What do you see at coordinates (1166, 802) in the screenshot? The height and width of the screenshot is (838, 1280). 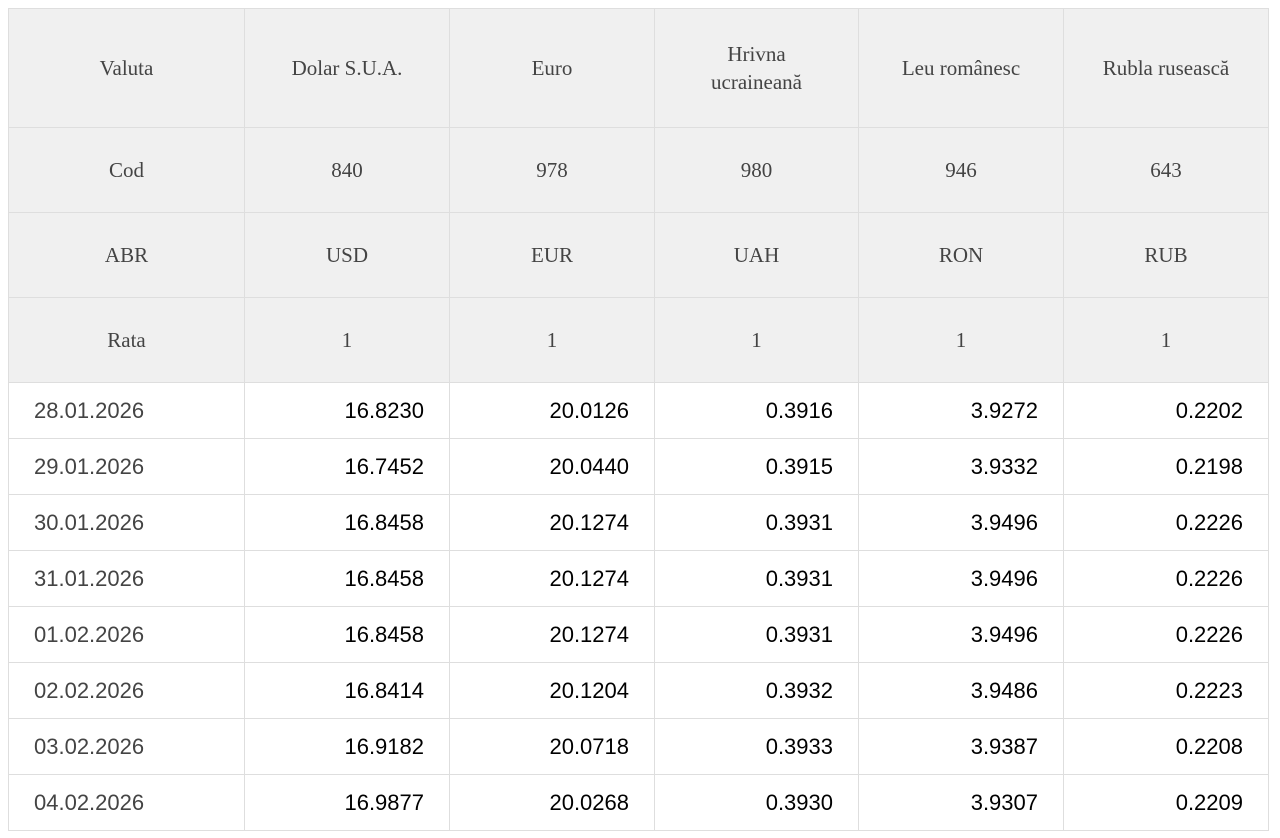 I see `rate-cell: 0.2209` at bounding box center [1166, 802].